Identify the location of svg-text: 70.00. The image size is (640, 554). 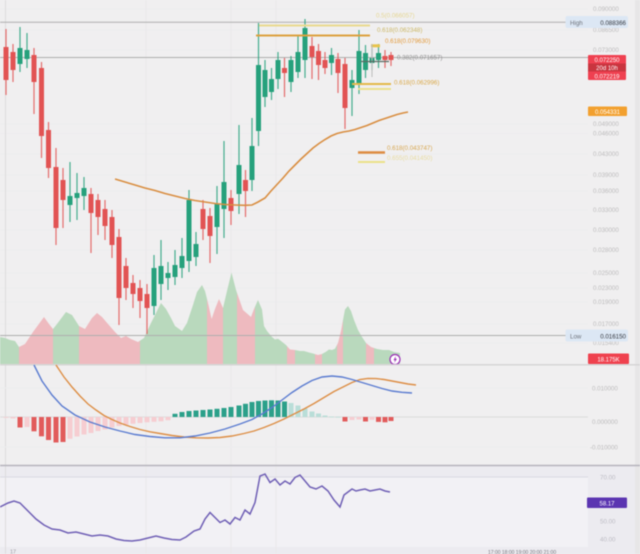
(608, 478).